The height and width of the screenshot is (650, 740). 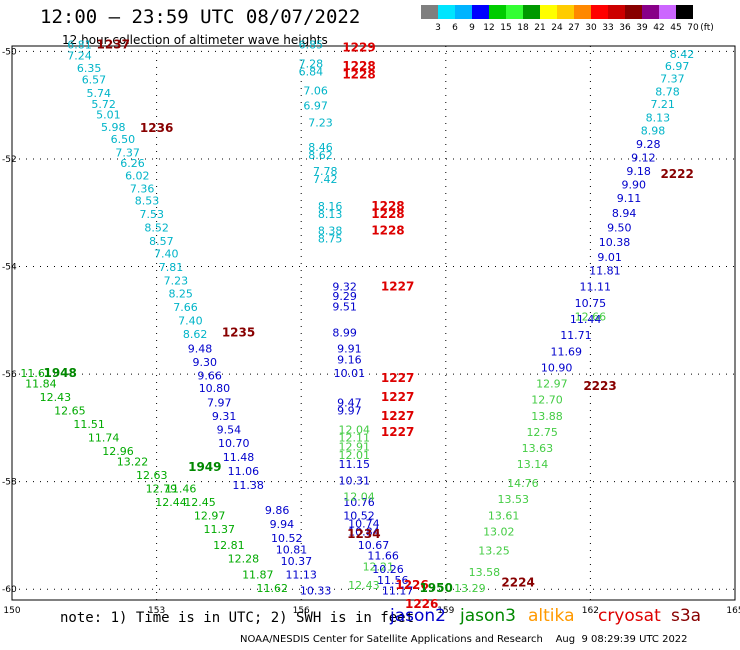 I want to click on wave-height-value: 9.66, so click(x=209, y=375).